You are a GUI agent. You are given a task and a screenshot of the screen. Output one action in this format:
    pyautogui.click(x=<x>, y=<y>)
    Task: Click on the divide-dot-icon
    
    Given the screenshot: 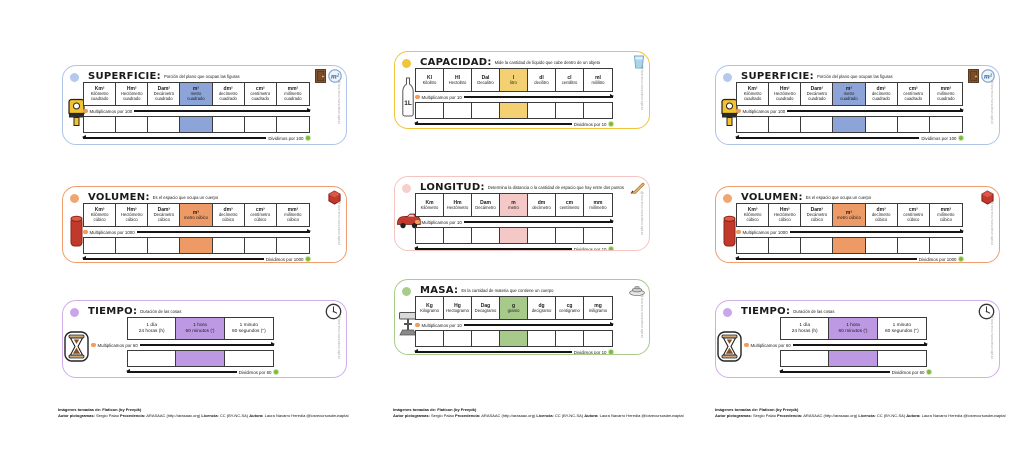 What is the action you would take?
    pyautogui.click(x=960, y=259)
    